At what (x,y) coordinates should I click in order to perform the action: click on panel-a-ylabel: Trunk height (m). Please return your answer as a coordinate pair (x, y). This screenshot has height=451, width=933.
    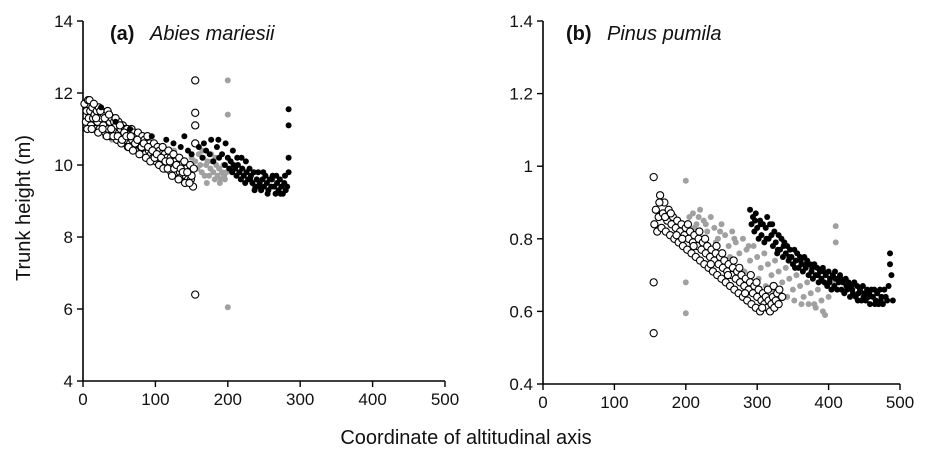
    Looking at the image, I should click on (24, 208).